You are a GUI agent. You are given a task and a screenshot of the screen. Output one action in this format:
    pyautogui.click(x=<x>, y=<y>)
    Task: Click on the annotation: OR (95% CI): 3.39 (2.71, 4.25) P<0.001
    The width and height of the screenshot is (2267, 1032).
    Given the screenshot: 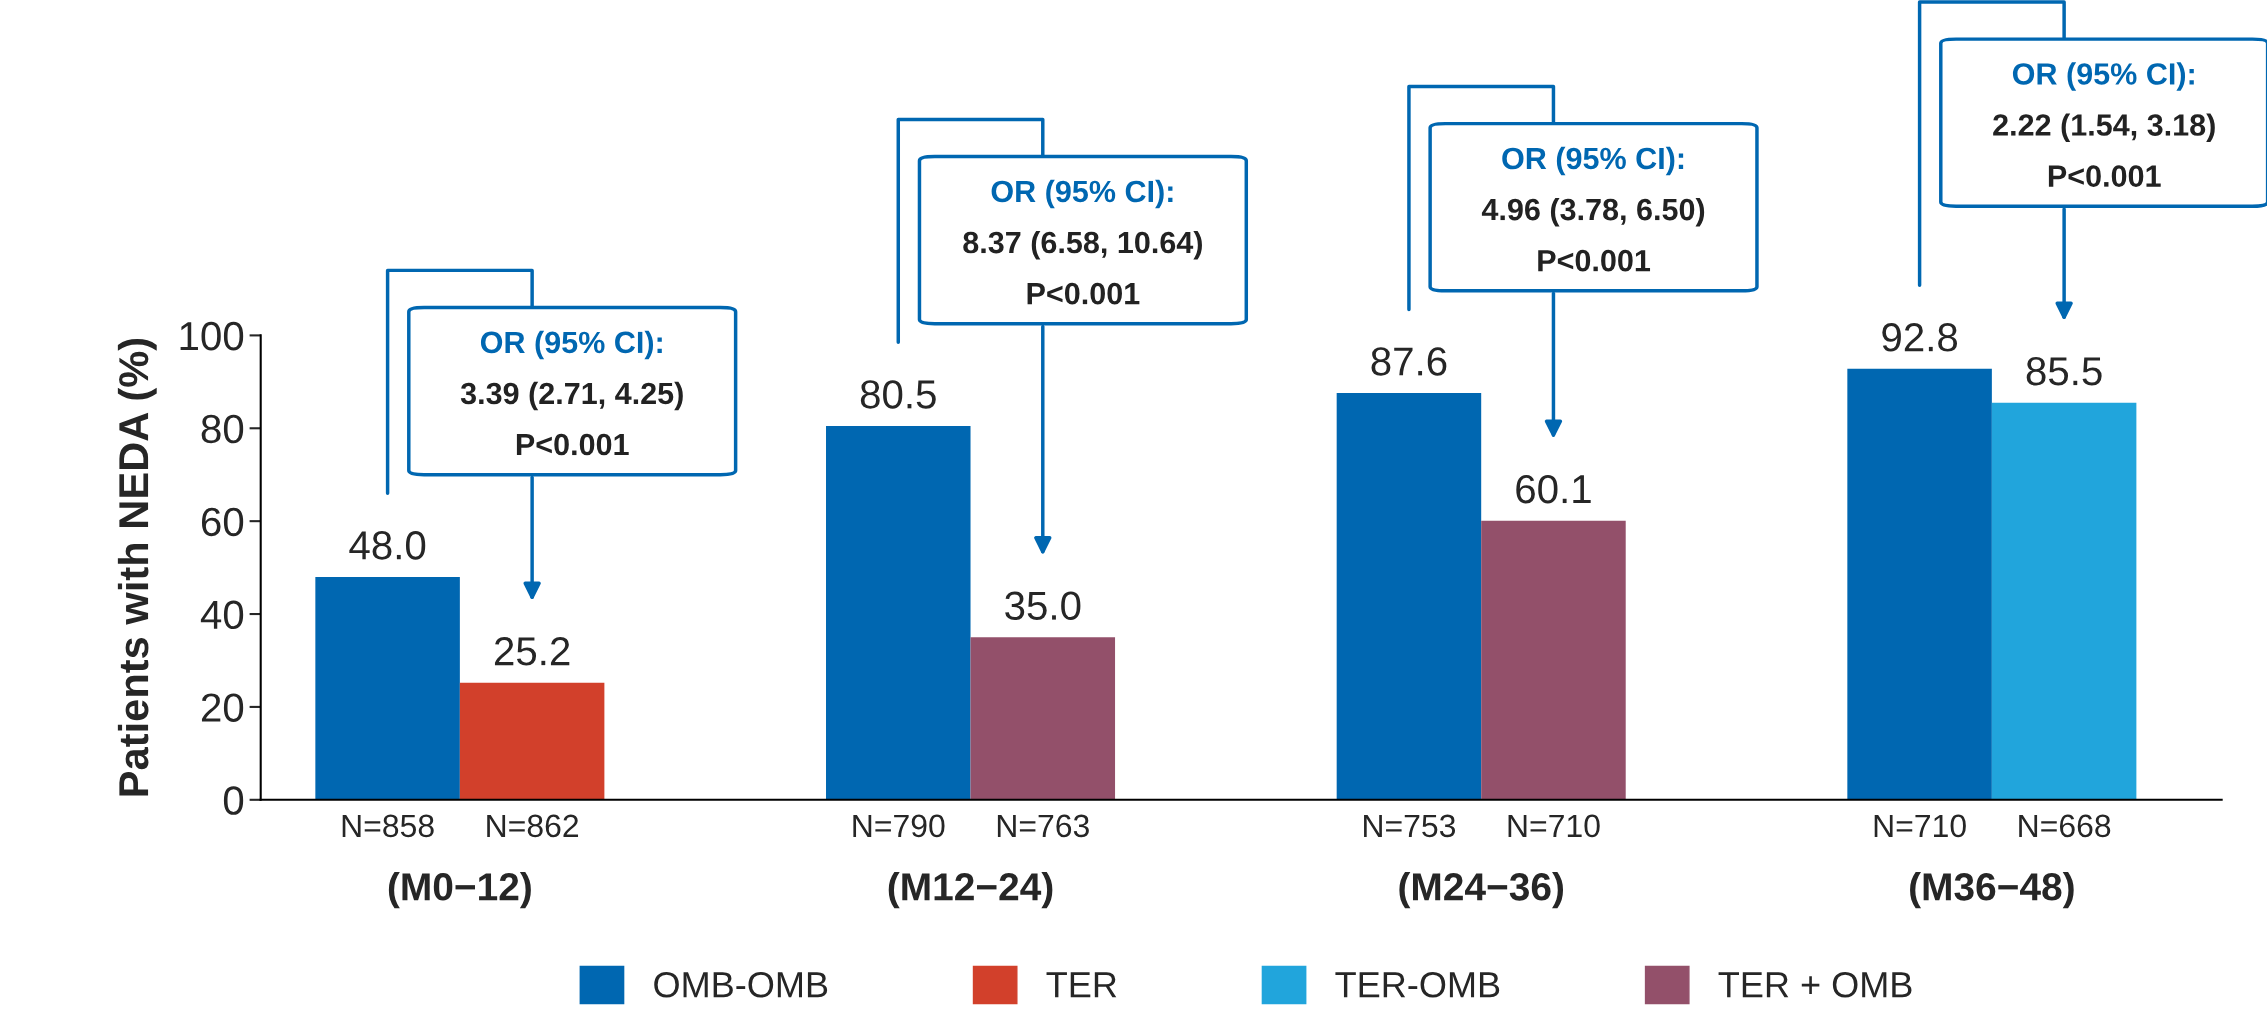 What is the action you would take?
    pyautogui.click(x=571, y=393)
    